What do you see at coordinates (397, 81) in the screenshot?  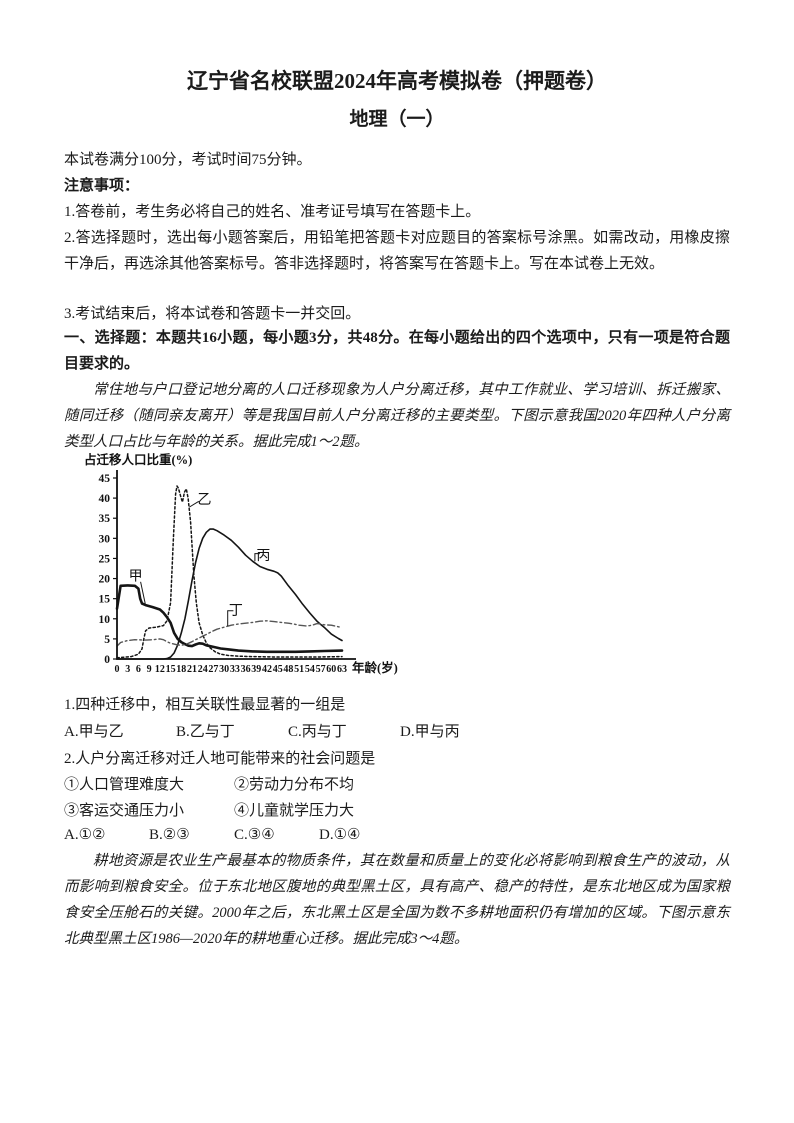 I see `paper-title: 辽宁省名校联盟2024年高考模拟卷（押题卷）` at bounding box center [397, 81].